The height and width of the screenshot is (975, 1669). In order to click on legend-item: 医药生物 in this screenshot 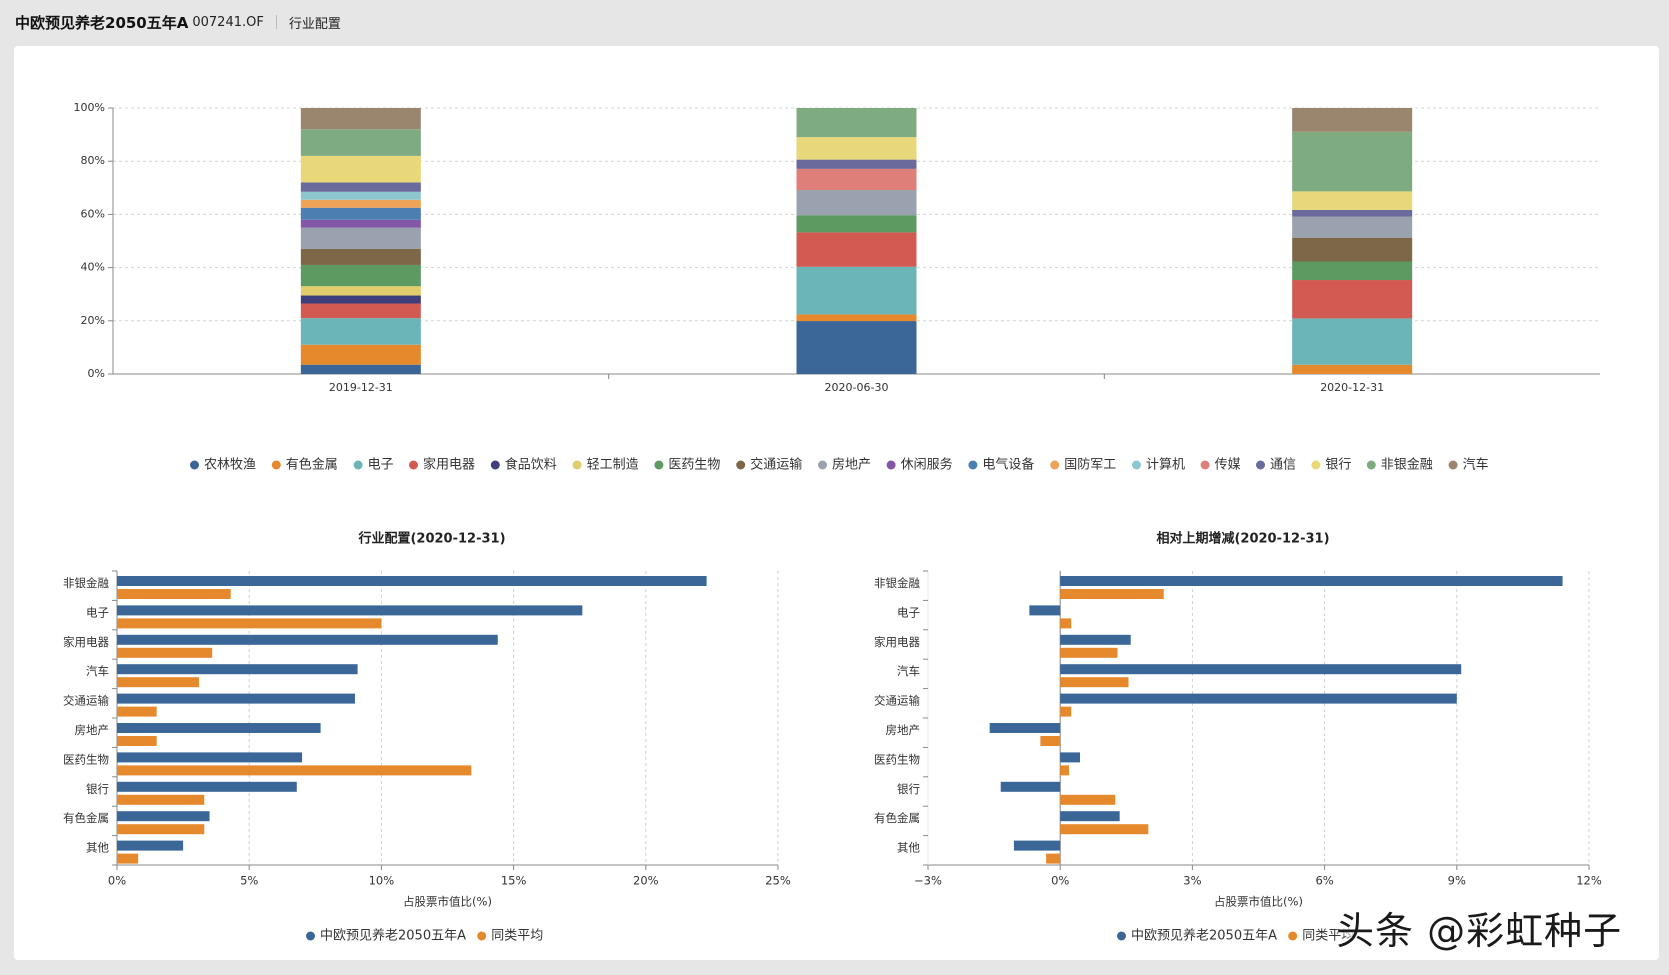, I will do `click(687, 465)`.